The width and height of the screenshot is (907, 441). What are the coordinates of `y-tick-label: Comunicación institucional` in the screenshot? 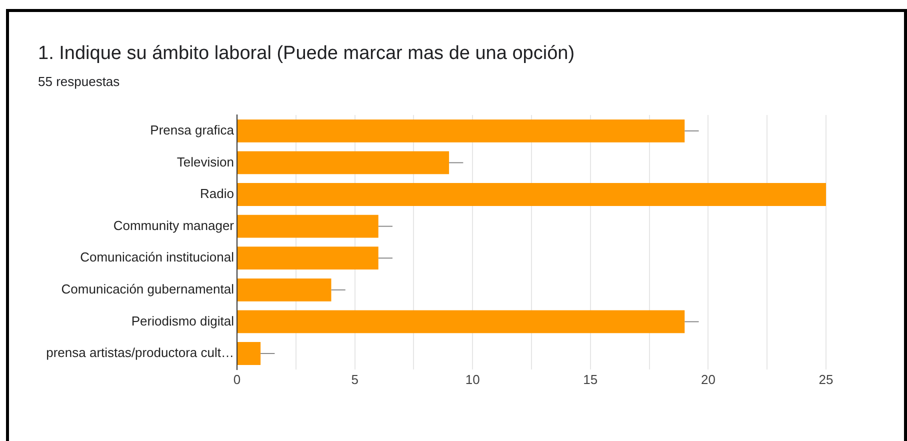 It's located at (157, 257).